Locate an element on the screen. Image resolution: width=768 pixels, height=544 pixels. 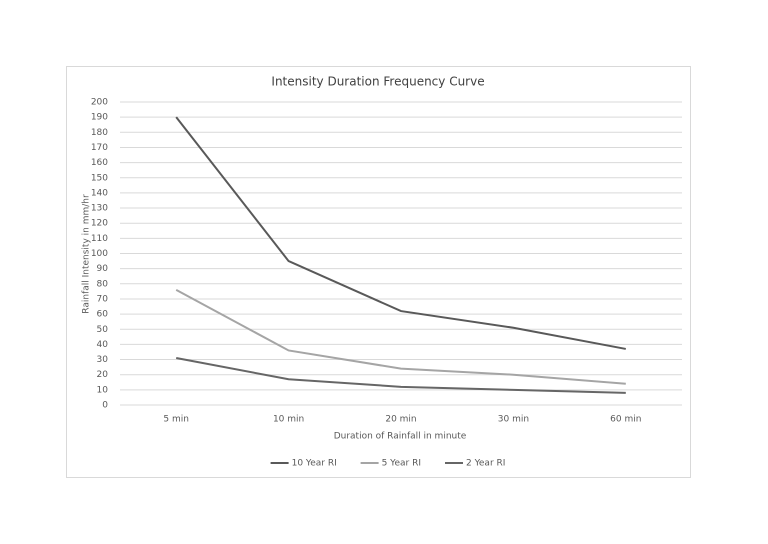
y-tick-label: 110 is located at coordinates (99, 239).